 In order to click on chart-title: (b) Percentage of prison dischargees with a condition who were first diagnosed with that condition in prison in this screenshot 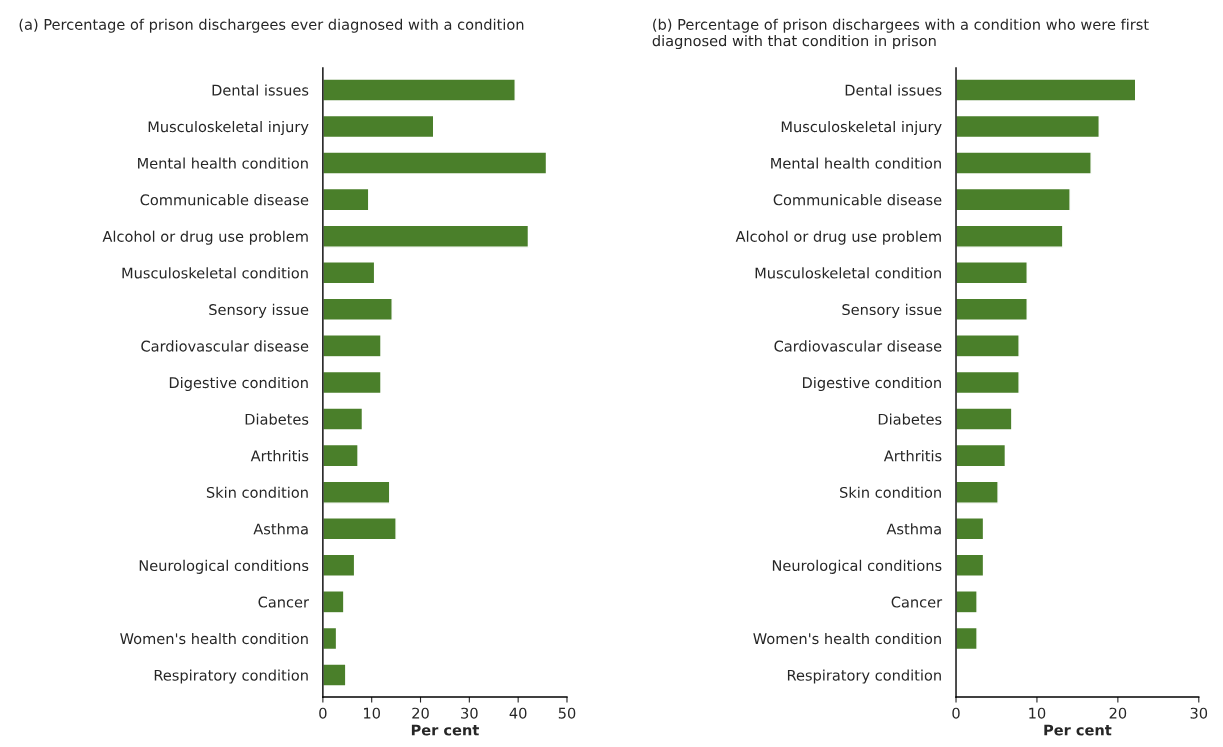, I will do `click(900, 34)`.